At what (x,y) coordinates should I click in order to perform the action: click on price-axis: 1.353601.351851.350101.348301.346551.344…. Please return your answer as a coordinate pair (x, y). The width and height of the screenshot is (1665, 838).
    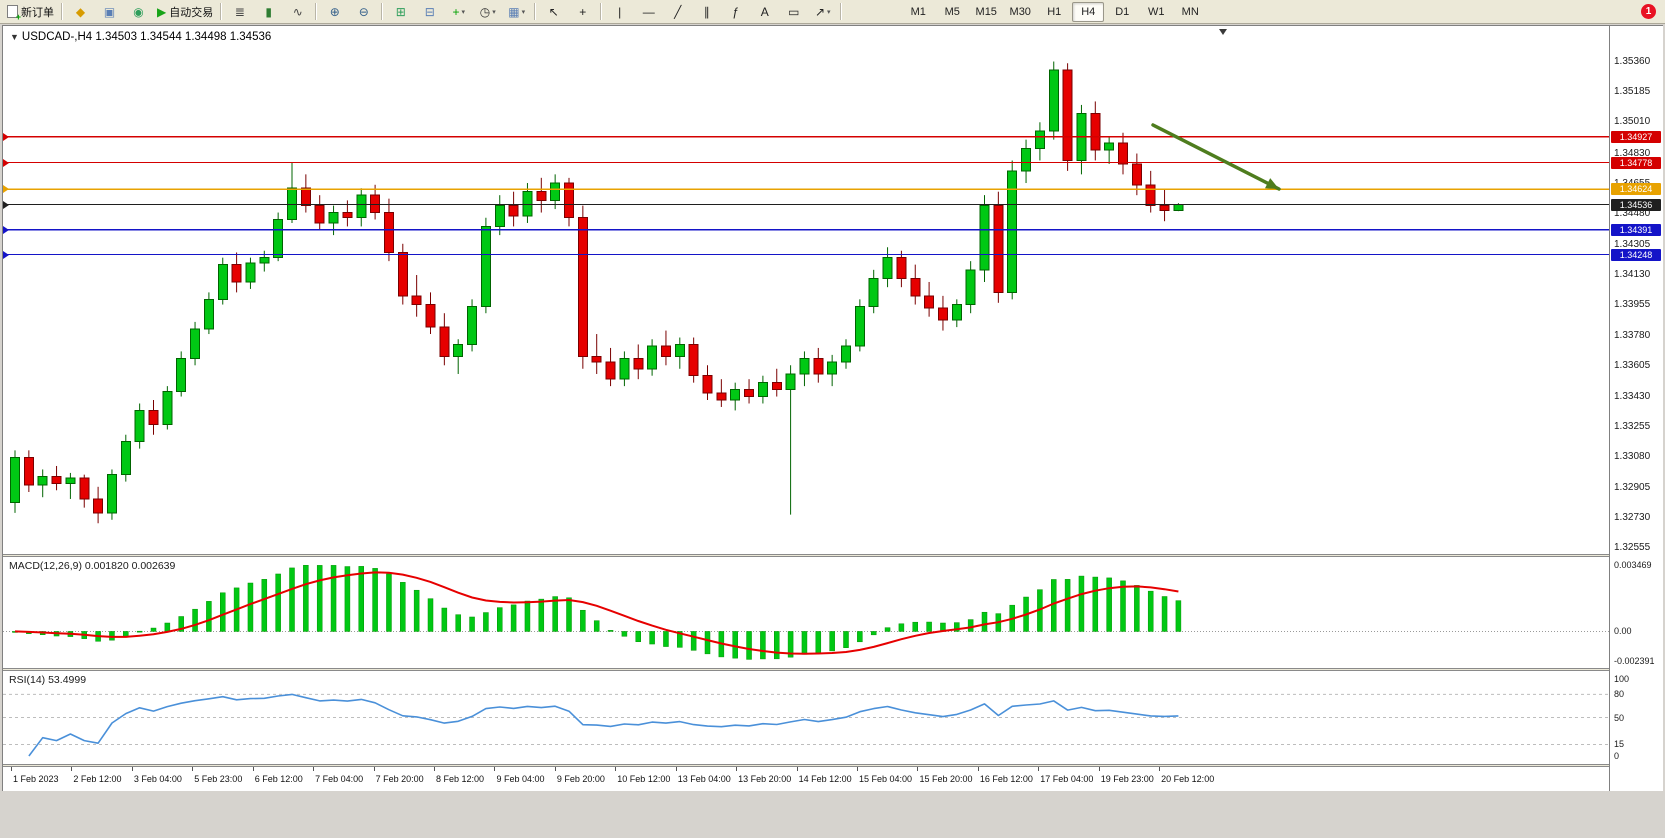
    Looking at the image, I should click on (1636, 408).